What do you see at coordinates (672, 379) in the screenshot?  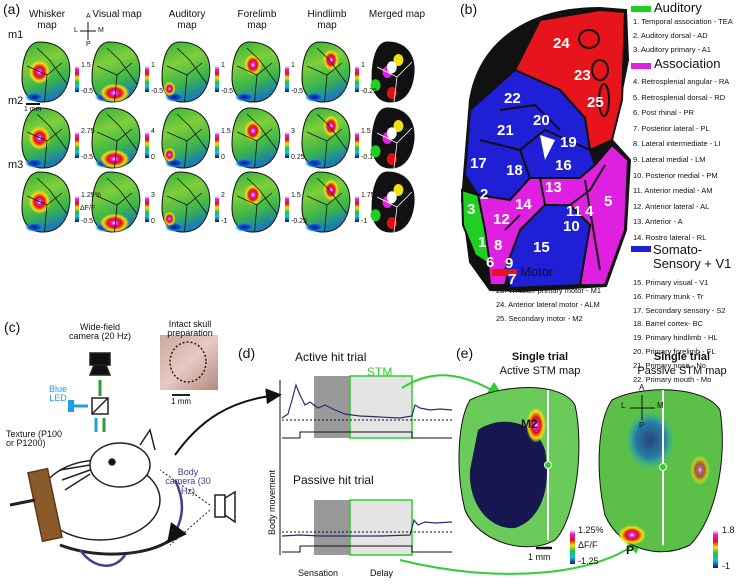 I see `legend-item: 22. Primary mouth - Mo` at bounding box center [672, 379].